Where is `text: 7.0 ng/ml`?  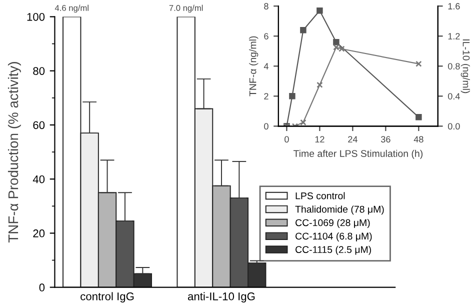 text: 7.0 ng/ml is located at coordinates (186, 8).